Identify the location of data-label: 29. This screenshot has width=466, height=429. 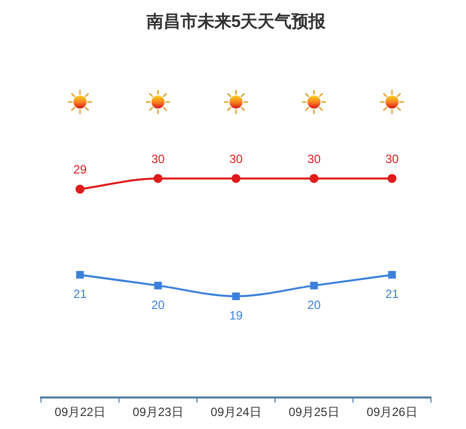
(80, 169).